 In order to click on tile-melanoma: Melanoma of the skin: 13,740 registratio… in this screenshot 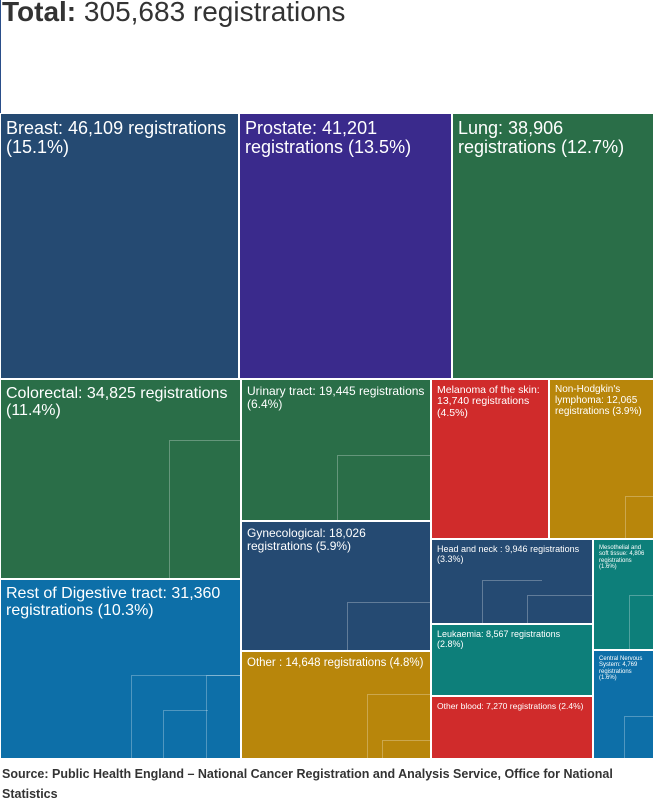, I will do `click(490, 459)`.